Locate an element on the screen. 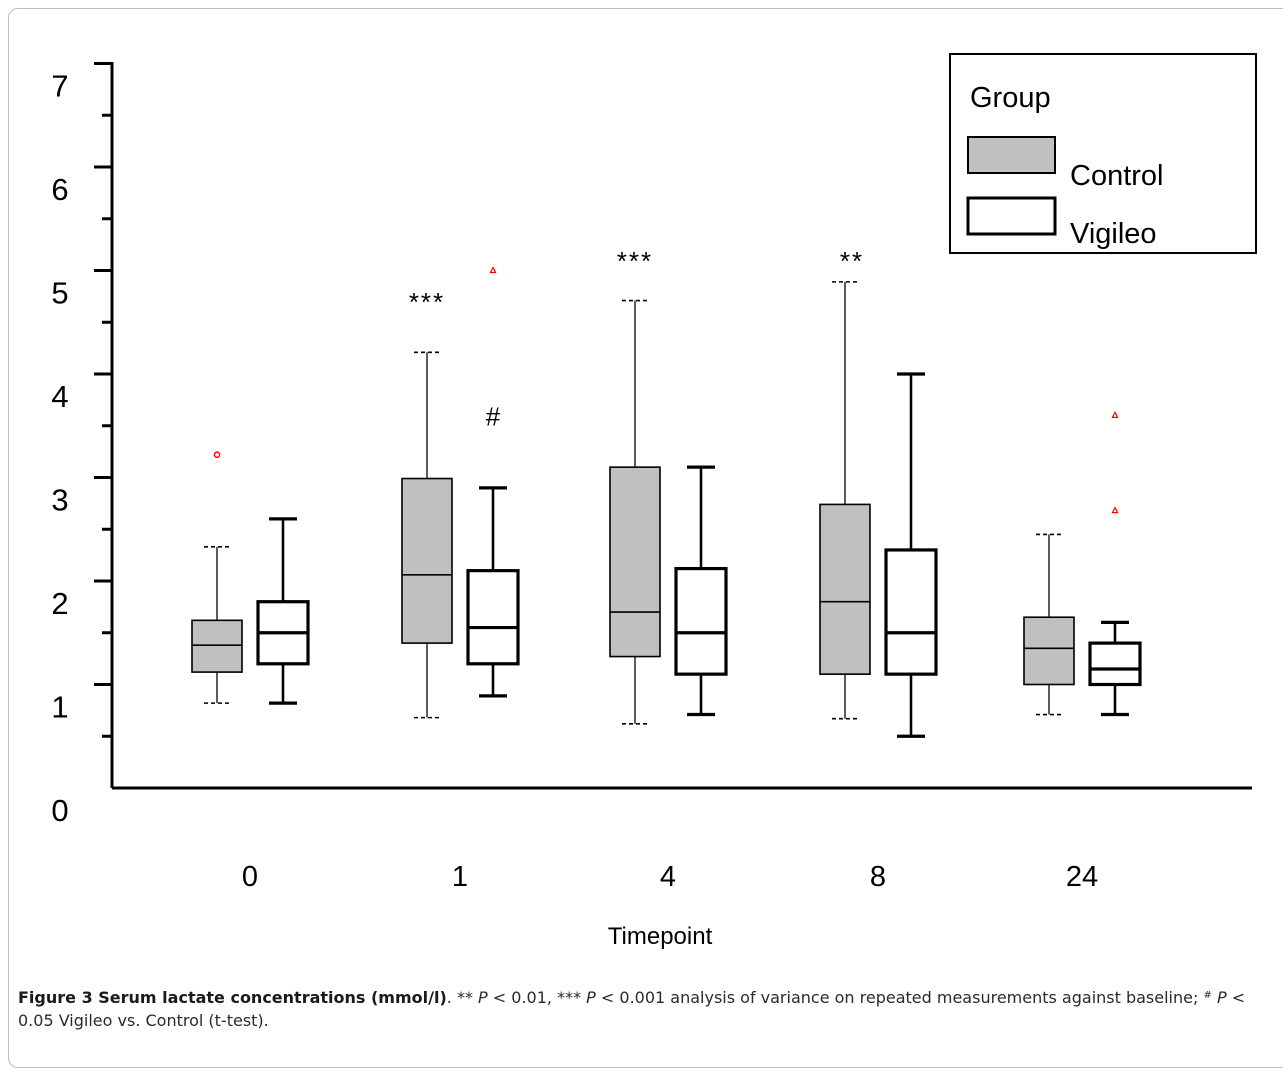 The image size is (1283, 1068). caption-hash: # is located at coordinates (1207, 995).